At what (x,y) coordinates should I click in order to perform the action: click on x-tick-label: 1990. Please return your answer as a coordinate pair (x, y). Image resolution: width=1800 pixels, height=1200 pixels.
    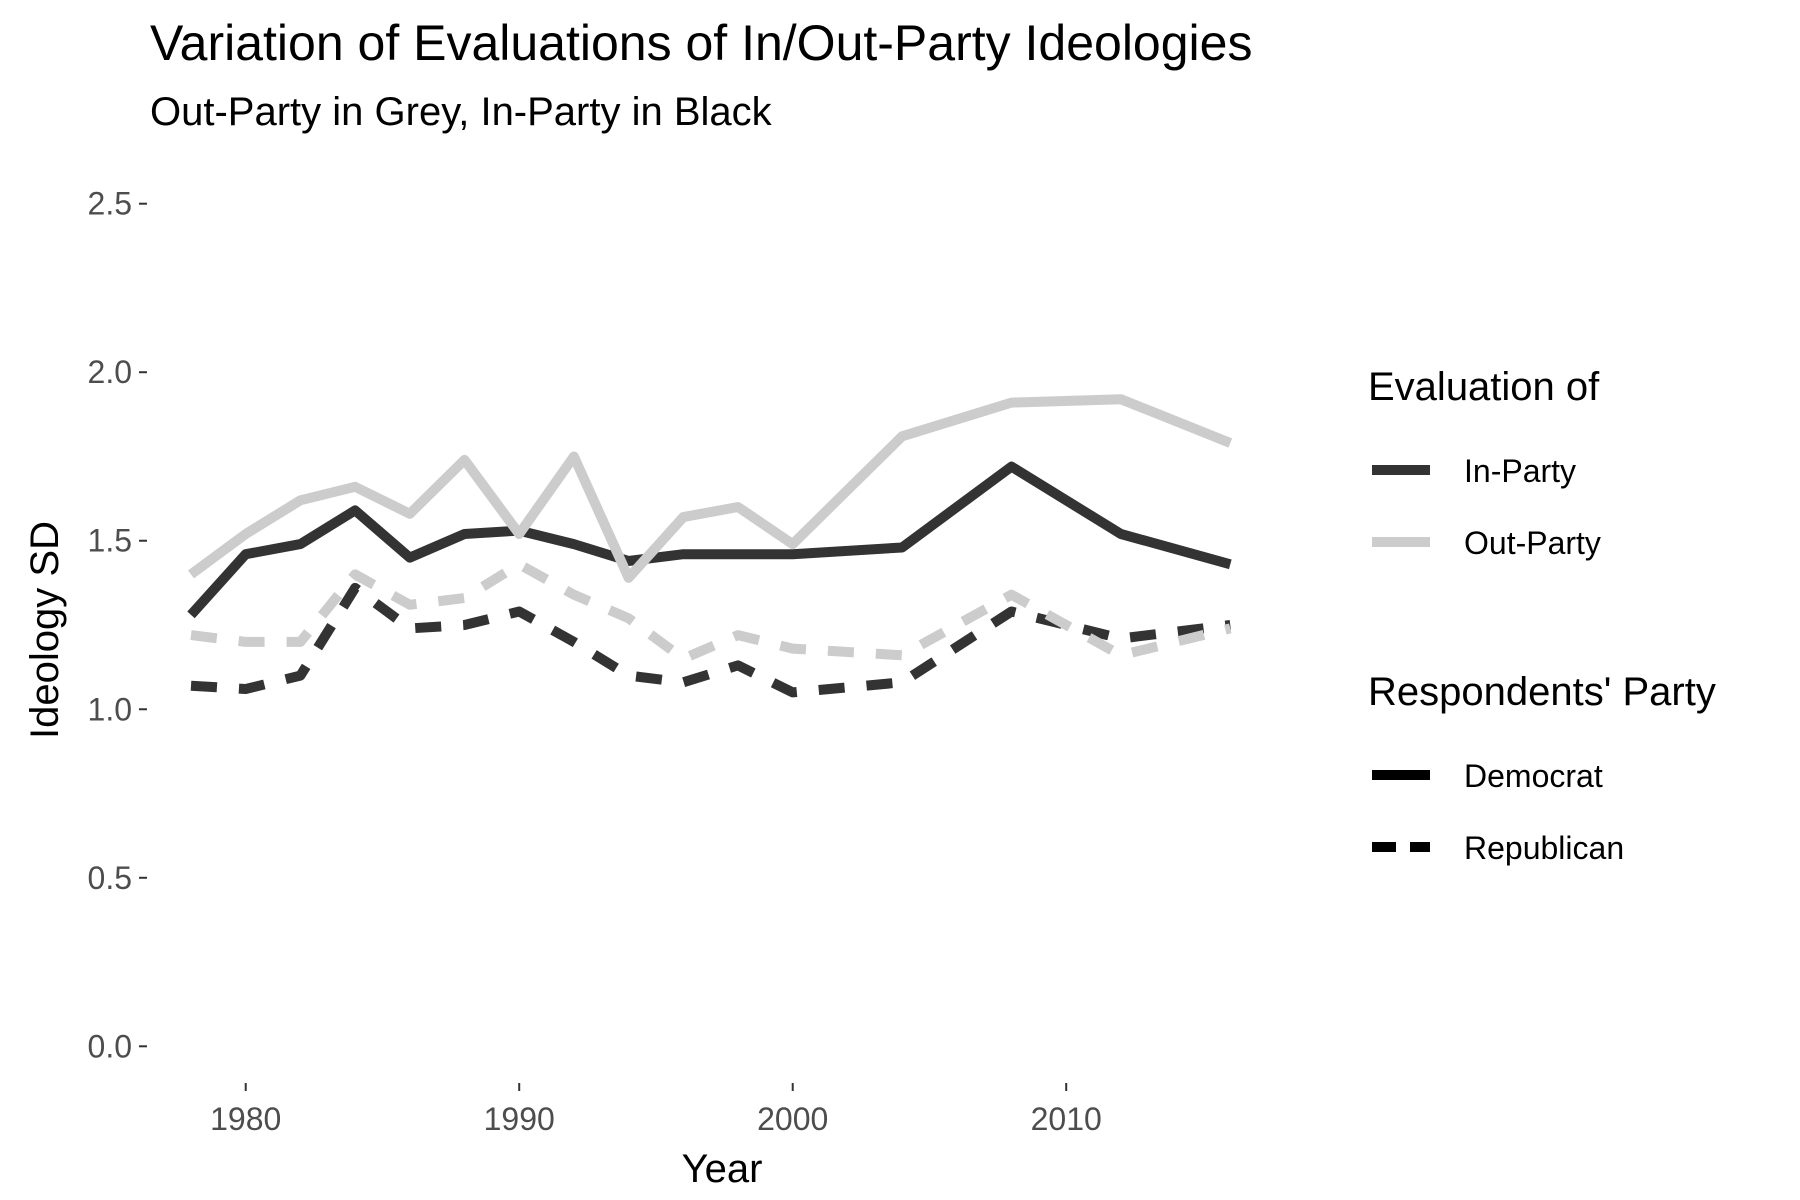
    Looking at the image, I should click on (519, 1119).